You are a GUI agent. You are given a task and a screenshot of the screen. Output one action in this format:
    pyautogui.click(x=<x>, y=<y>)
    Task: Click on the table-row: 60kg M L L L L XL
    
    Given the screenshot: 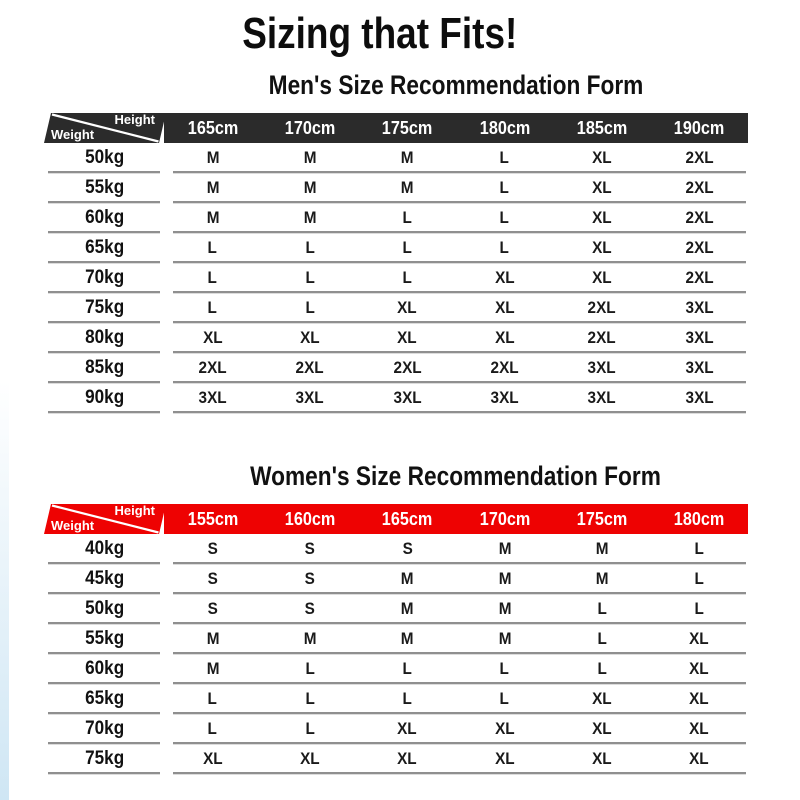 What is the action you would take?
    pyautogui.click(x=400, y=669)
    